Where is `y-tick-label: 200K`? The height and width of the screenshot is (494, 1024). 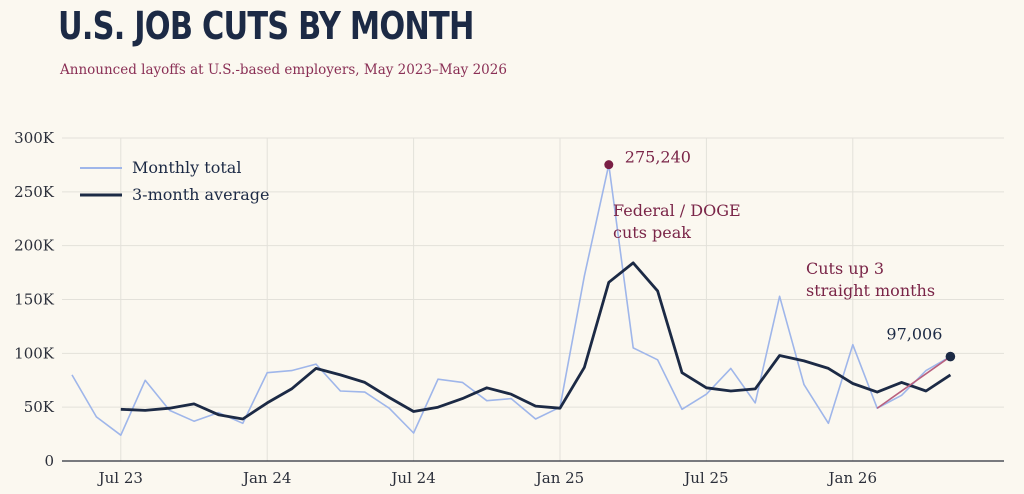 y-tick-label: 200K is located at coordinates (34, 246).